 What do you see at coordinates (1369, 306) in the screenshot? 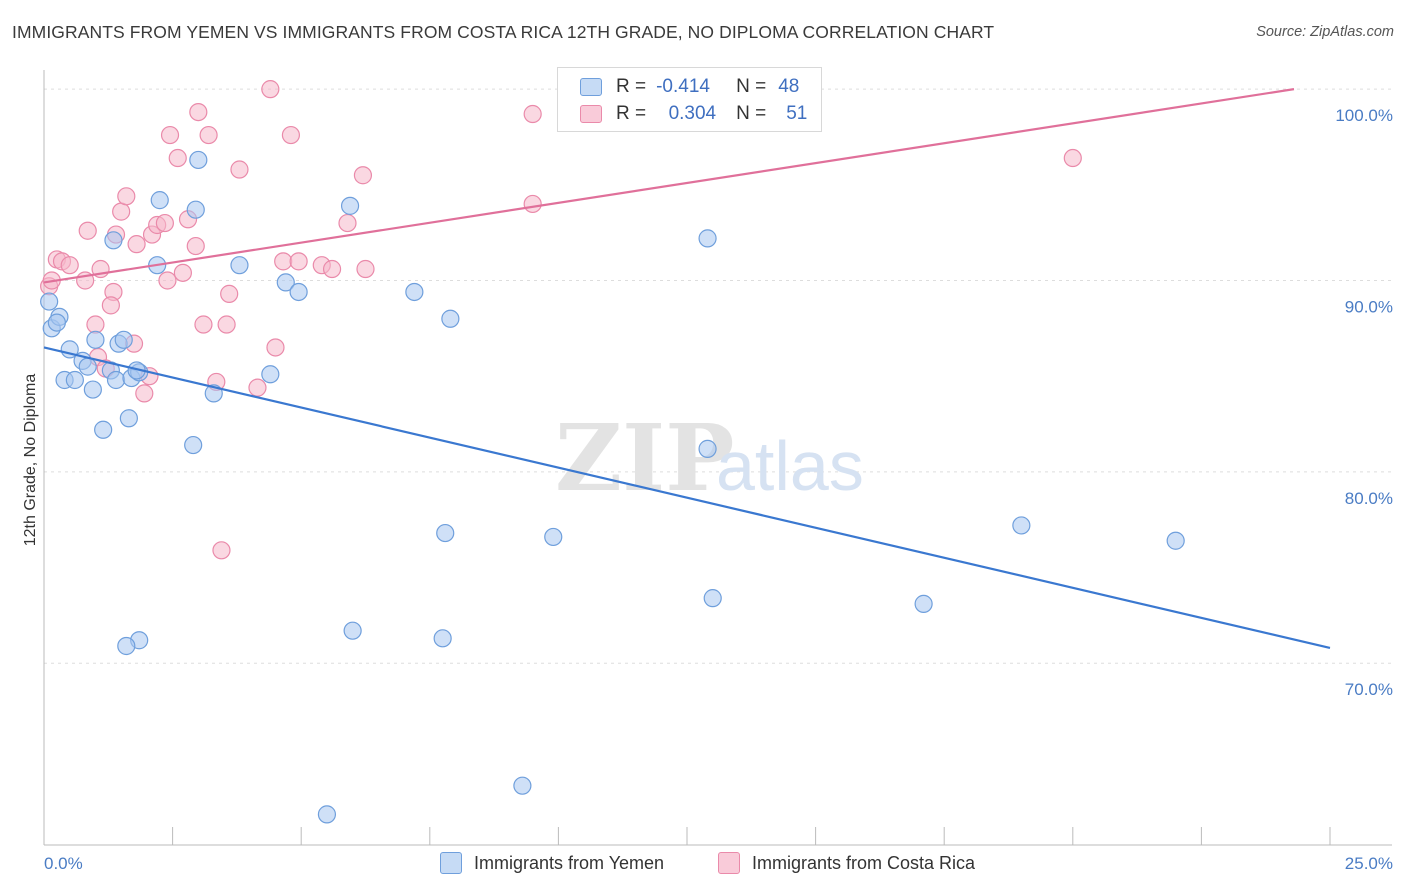
I see `y-tick-label: 90.0%` at bounding box center [1369, 306].